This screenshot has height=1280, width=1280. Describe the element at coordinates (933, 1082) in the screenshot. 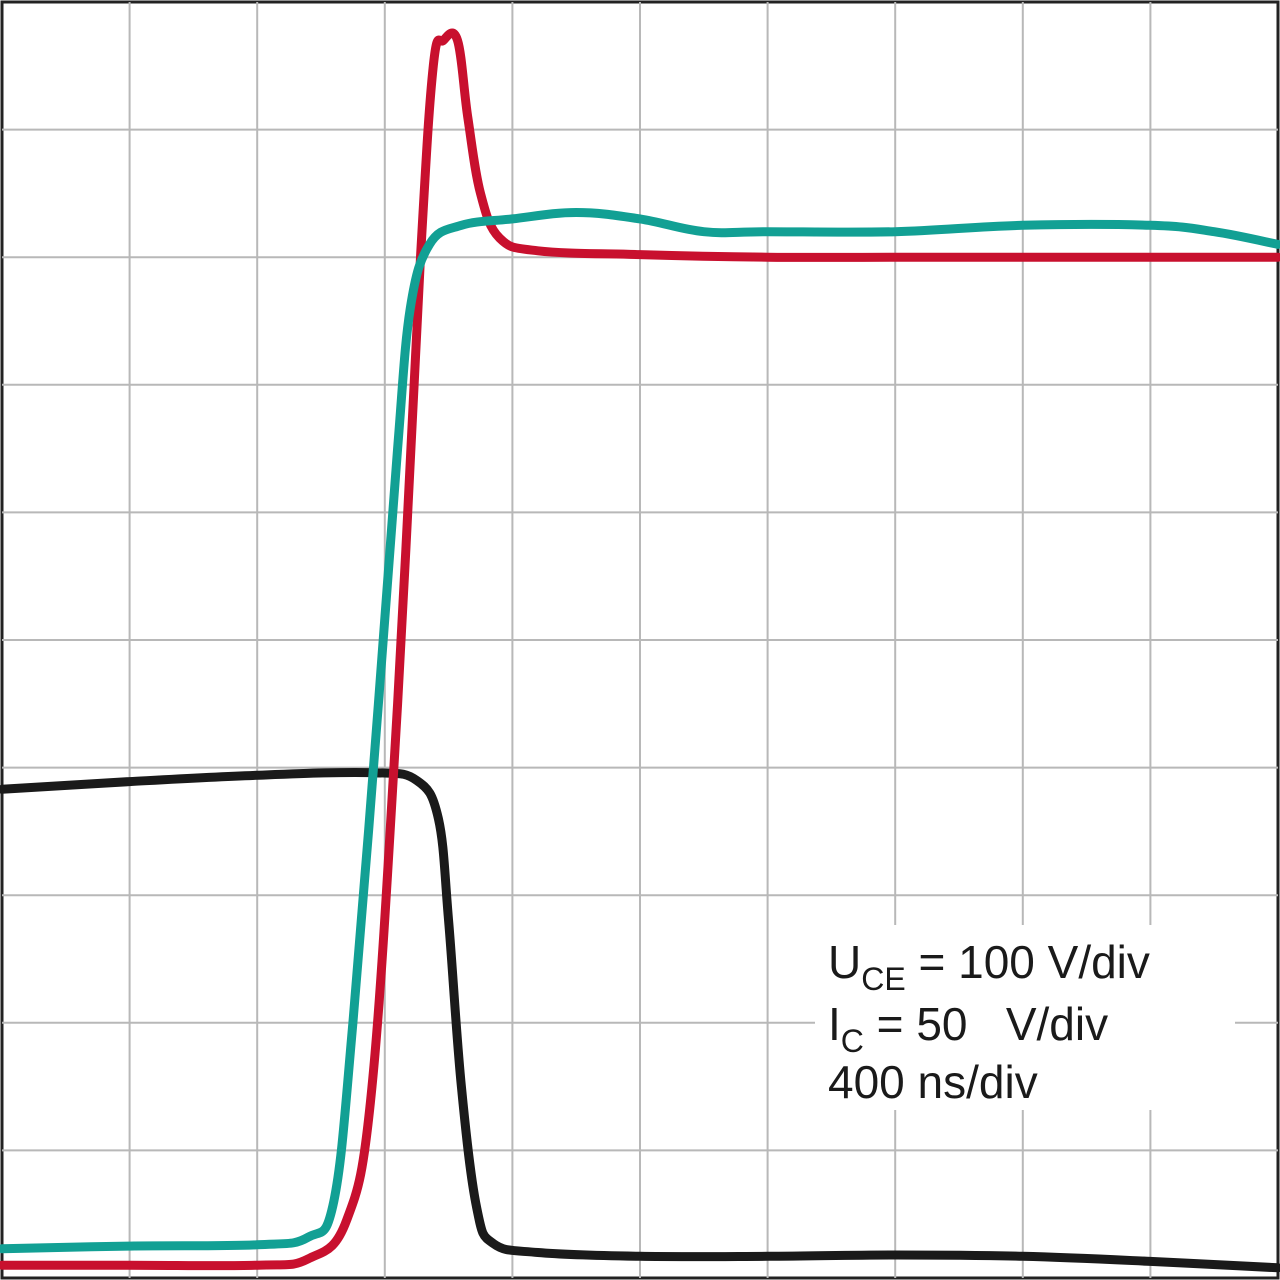

I see `legend-timebase: 400 ns/div` at that location.